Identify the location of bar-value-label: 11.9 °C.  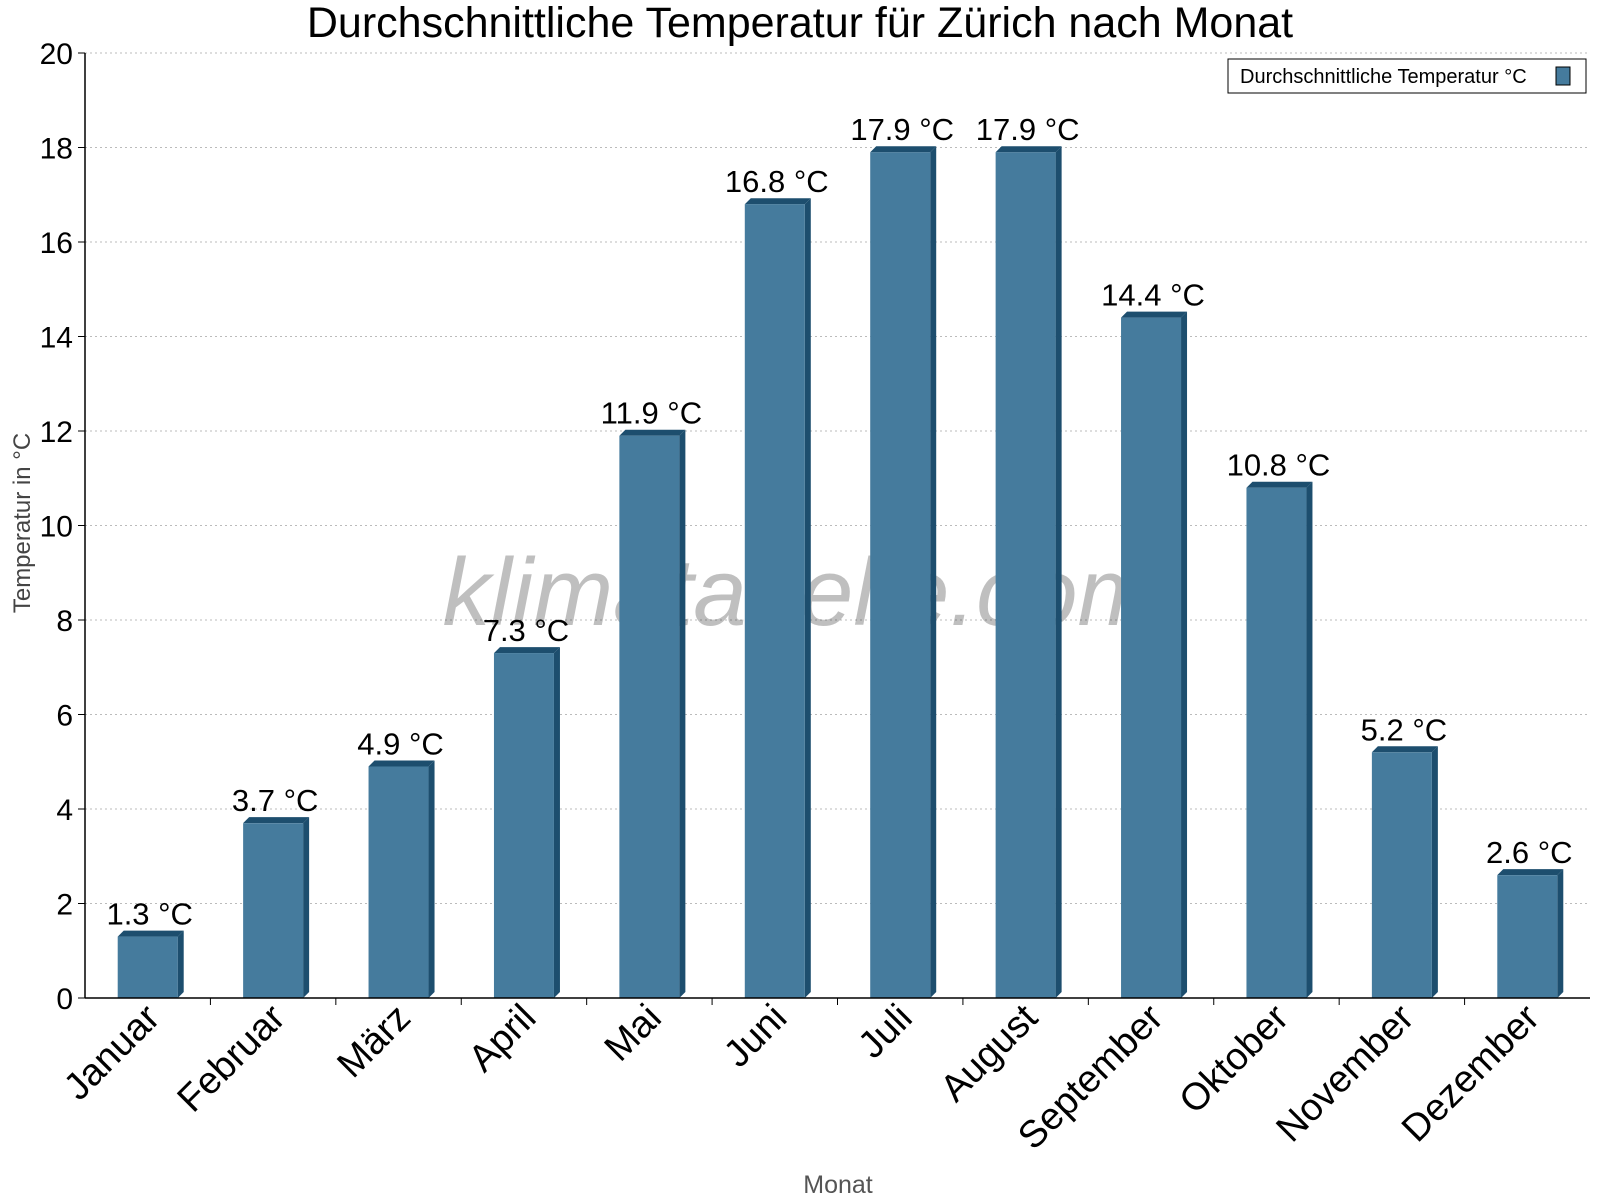
(651, 413).